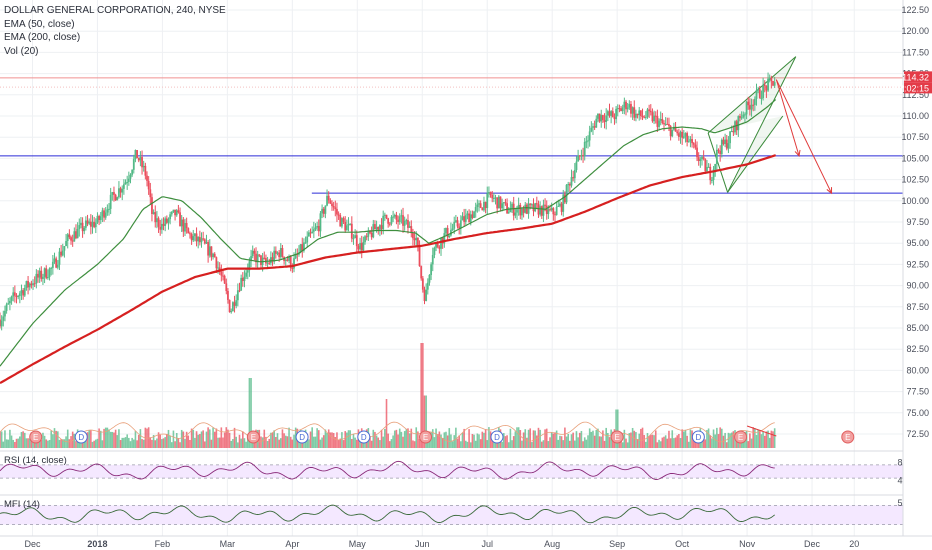 Image resolution: width=932 pixels, height=550 pixels. What do you see at coordinates (42, 37) in the screenshot?
I see `legend-ema200: EMA (200, close)` at bounding box center [42, 37].